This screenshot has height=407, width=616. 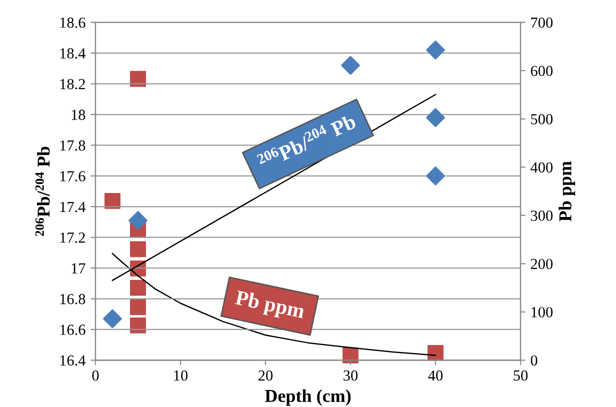 What do you see at coordinates (181, 375) in the screenshot?
I see `x-tick-label: 10` at bounding box center [181, 375].